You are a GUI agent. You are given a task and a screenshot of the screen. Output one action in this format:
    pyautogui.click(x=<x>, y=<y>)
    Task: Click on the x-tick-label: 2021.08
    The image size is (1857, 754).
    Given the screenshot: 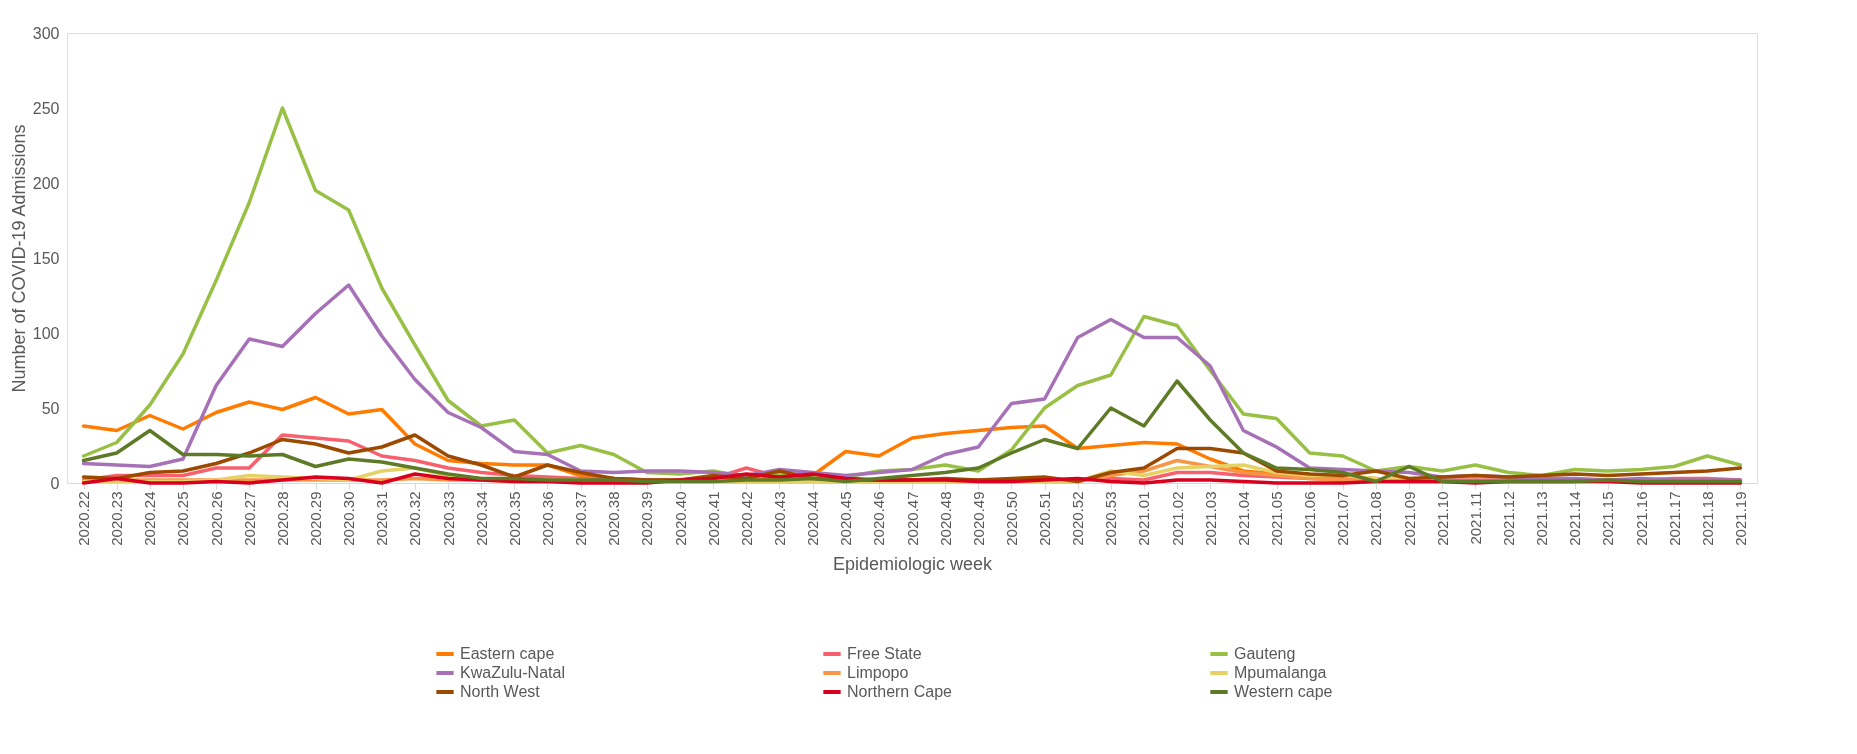 What is the action you would take?
    pyautogui.click(x=1376, y=518)
    